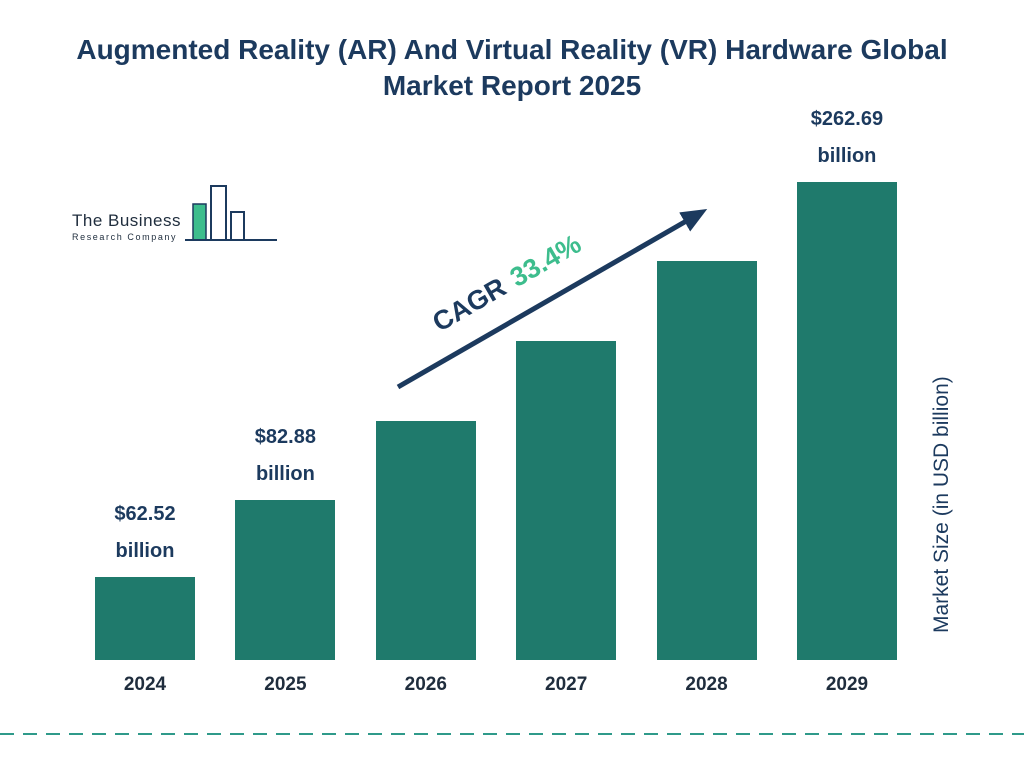  I want to click on bar-column-2025: $82.88 billion 2025, so click(285, 398).